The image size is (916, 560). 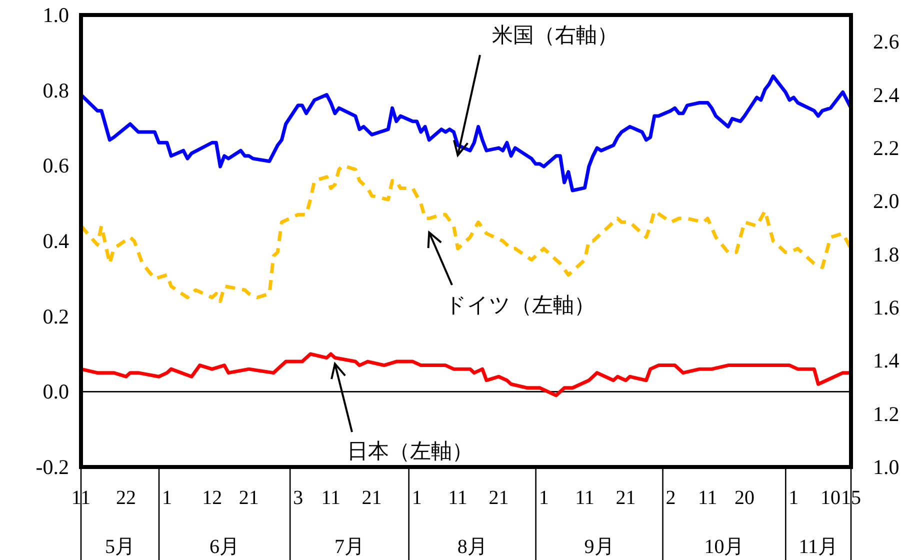 What do you see at coordinates (349, 547) in the screenshot?
I see `text: 7月` at bounding box center [349, 547].